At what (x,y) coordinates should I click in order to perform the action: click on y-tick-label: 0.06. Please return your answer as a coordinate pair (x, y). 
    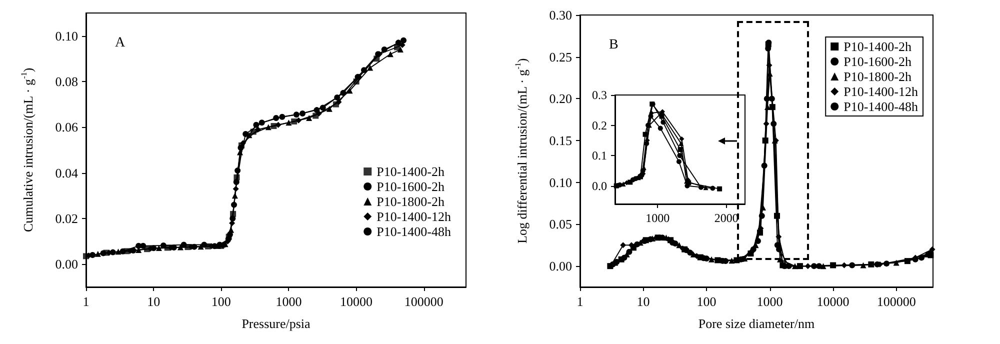
    Looking at the image, I should click on (66, 127).